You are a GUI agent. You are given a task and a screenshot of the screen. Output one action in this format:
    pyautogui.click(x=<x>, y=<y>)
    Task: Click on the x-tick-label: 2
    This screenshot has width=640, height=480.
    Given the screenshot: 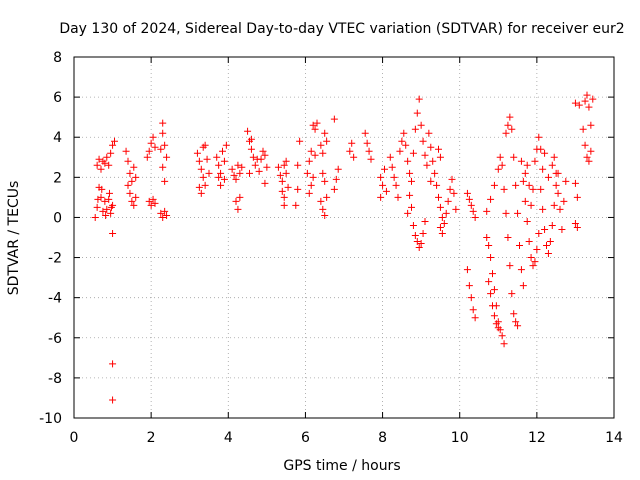 What is the action you would take?
    pyautogui.click(x=151, y=438)
    